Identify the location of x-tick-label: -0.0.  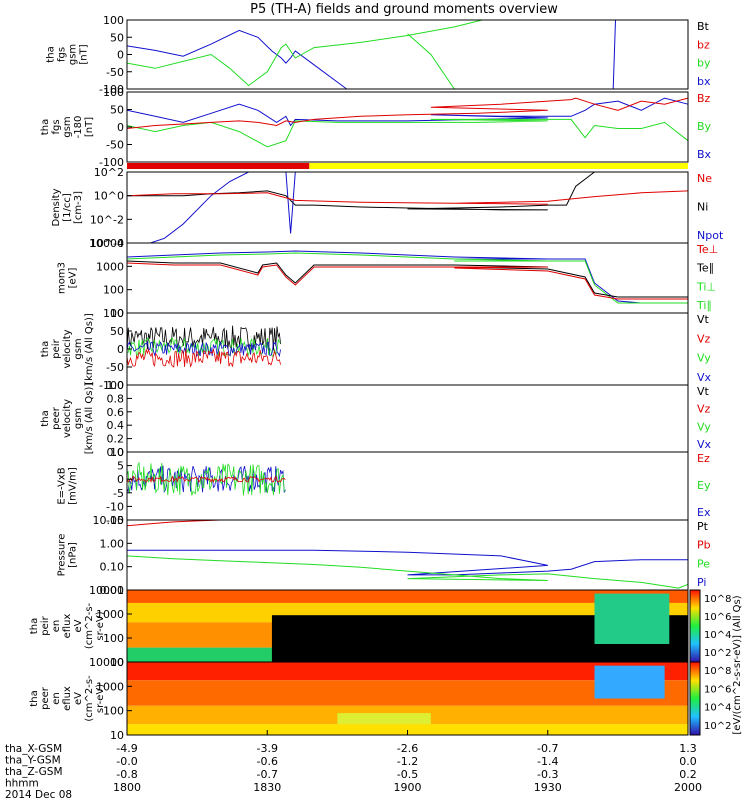
(126, 761).